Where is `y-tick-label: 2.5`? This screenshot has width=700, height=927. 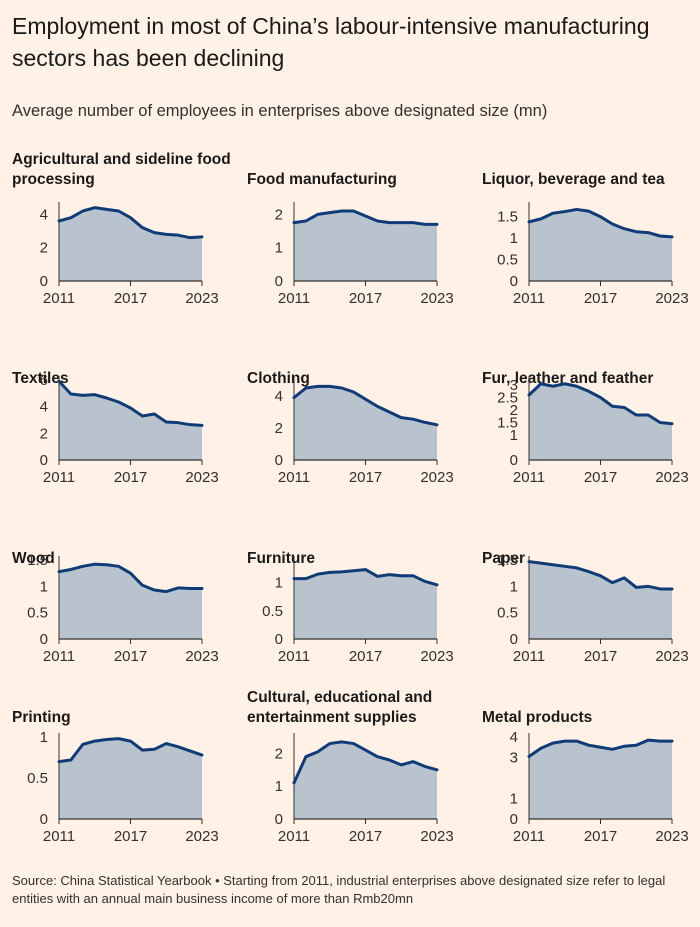 y-tick-label: 2.5 is located at coordinates (507, 398).